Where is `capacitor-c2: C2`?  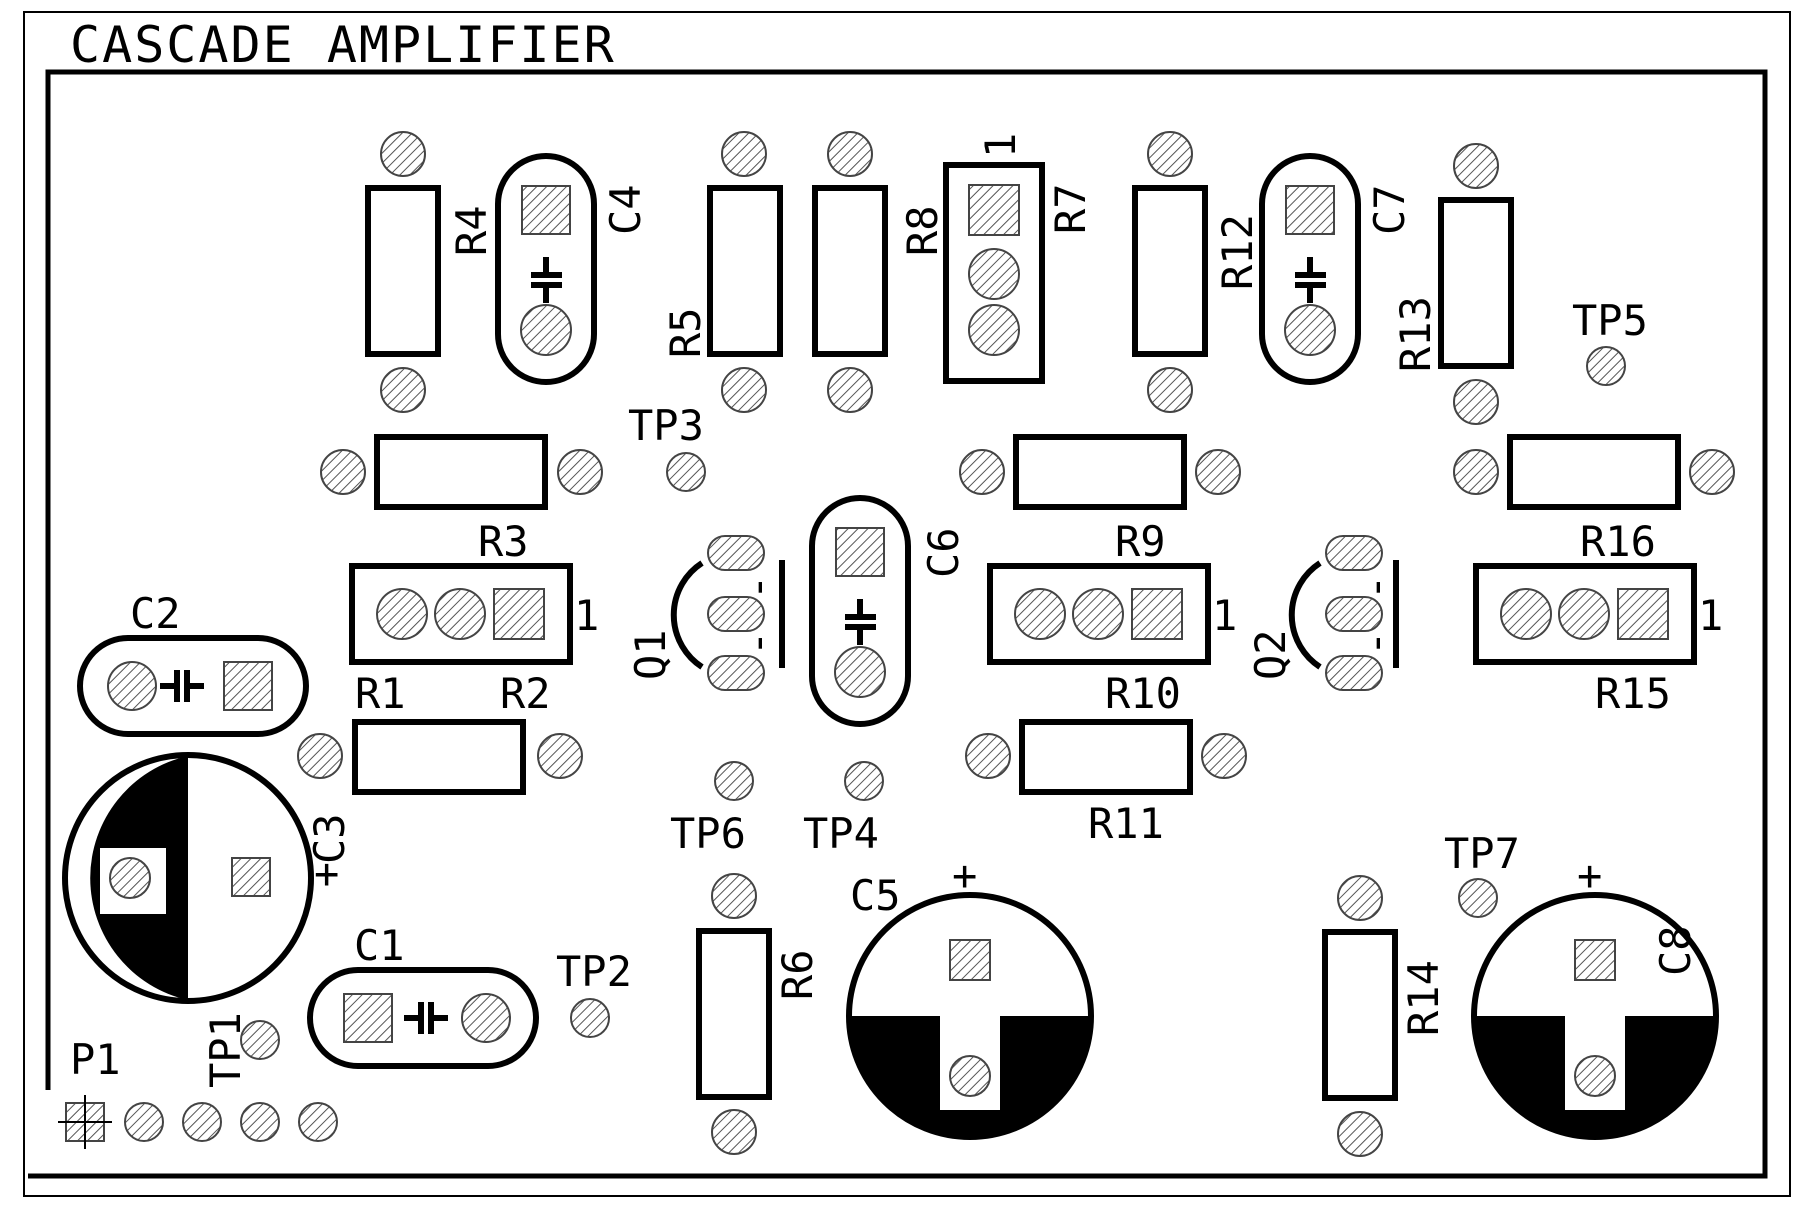
capacitor-c2: C2 is located at coordinates (193, 663).